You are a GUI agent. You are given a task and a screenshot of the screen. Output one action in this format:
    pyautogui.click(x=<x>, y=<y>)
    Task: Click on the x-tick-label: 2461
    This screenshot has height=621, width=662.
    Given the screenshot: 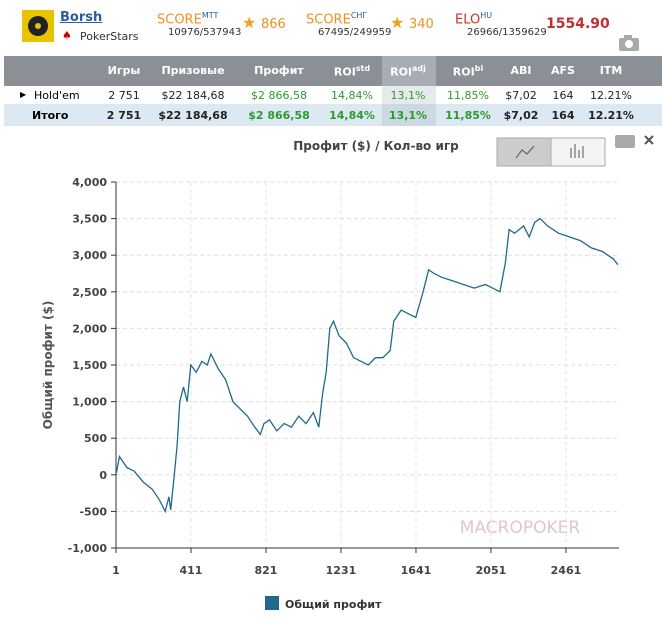 What is the action you would take?
    pyautogui.click(x=566, y=570)
    